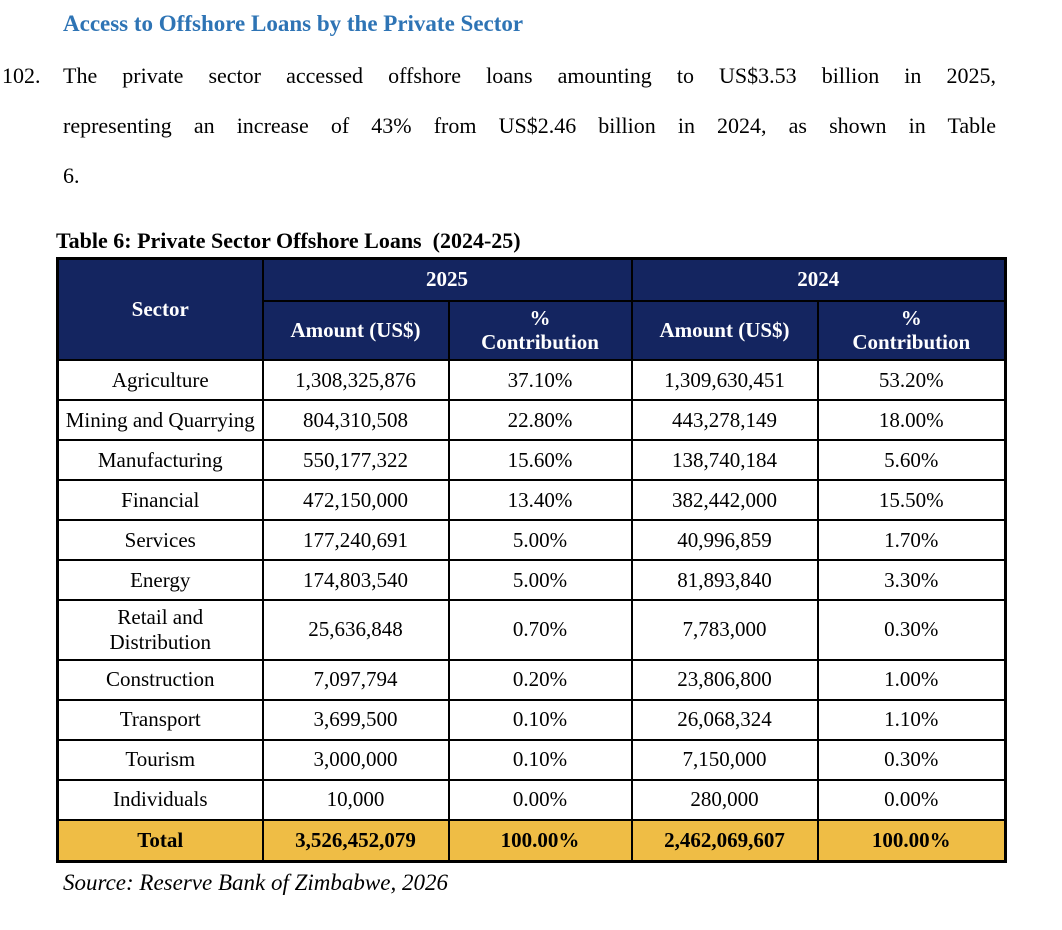 The width and height of the screenshot is (1062, 930). What do you see at coordinates (724, 799) in the screenshot?
I see `amount-2024-cell: 280,000` at bounding box center [724, 799].